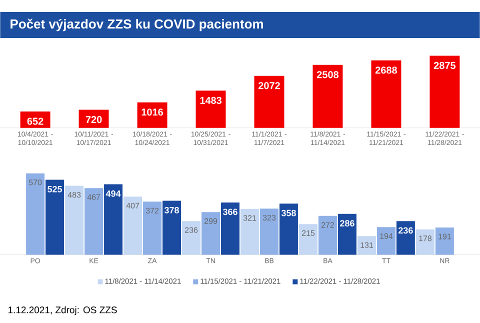 This screenshot has width=480, height=323. Describe the element at coordinates (136, 25) in the screenshot. I see `chart-title: Počet výjazdov ZZS ku COVID pacientom` at that location.